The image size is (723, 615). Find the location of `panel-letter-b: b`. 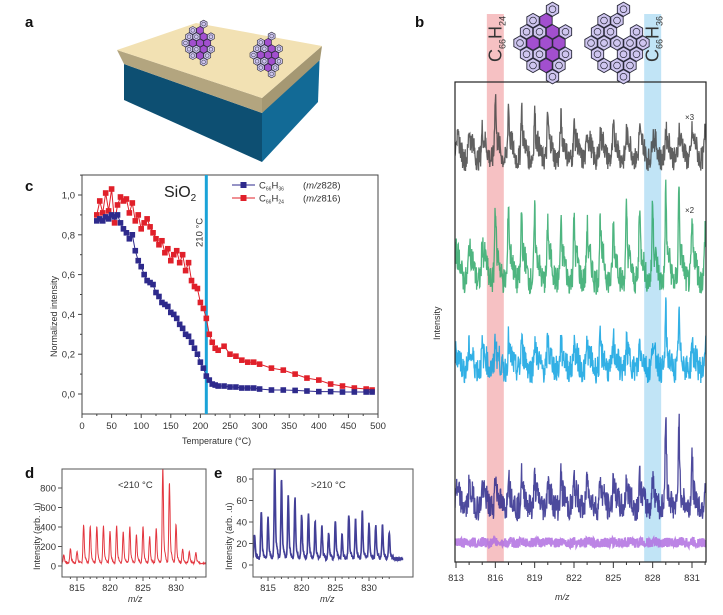

panel-letter-b: b is located at coordinates (419, 22).